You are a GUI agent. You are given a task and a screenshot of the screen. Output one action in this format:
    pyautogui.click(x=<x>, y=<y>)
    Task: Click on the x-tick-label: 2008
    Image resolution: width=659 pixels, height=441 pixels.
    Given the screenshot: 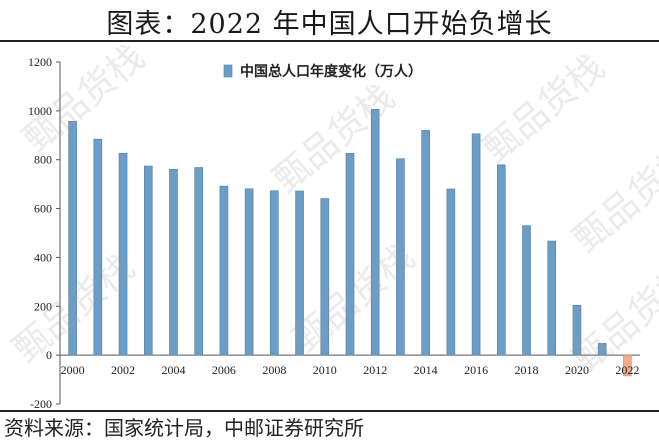 What is the action you would take?
    pyautogui.click(x=274, y=370)
    